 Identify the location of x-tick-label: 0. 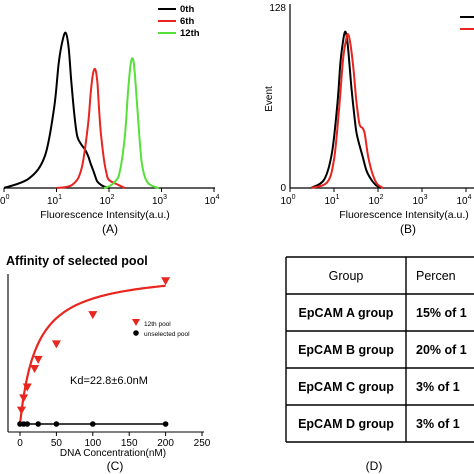
(20, 443).